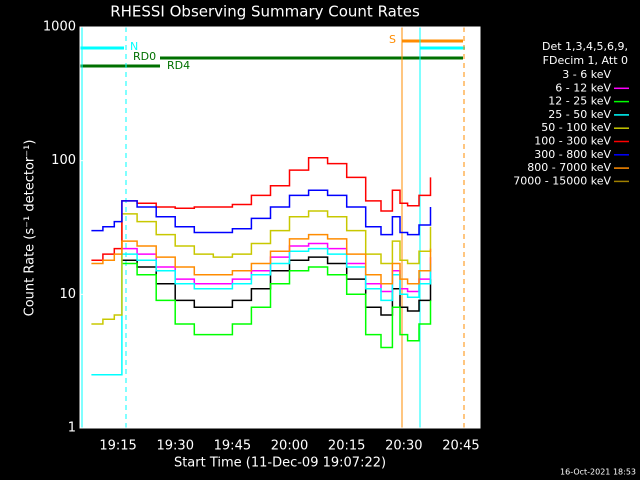  Describe the element at coordinates (586, 74) in the screenshot. I see `legend-label: 3 - 6 keV` at that location.